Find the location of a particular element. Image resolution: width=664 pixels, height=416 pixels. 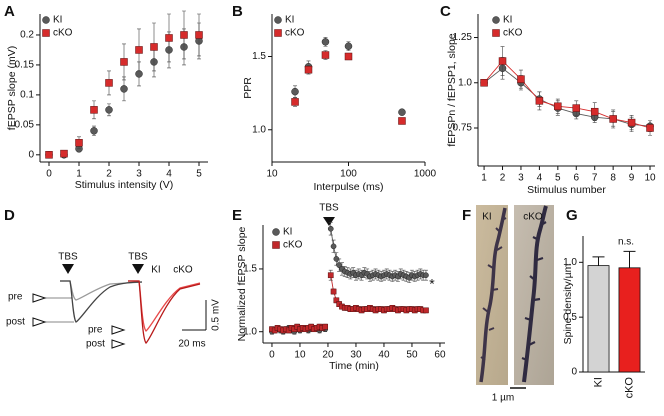

spines is located at coordinates (493, 289).